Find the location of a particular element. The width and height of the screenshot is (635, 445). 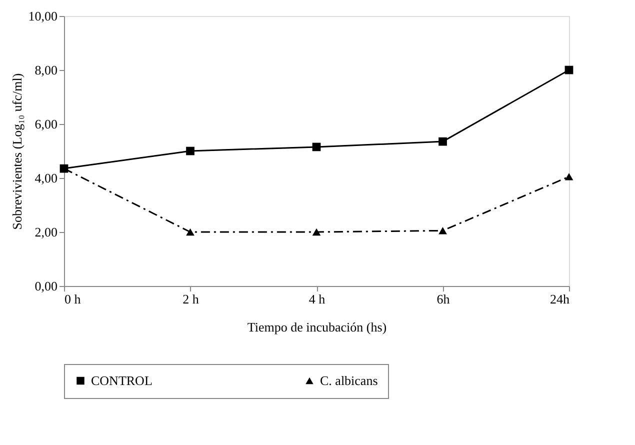

legend-label: C. albicans is located at coordinates (349, 380).